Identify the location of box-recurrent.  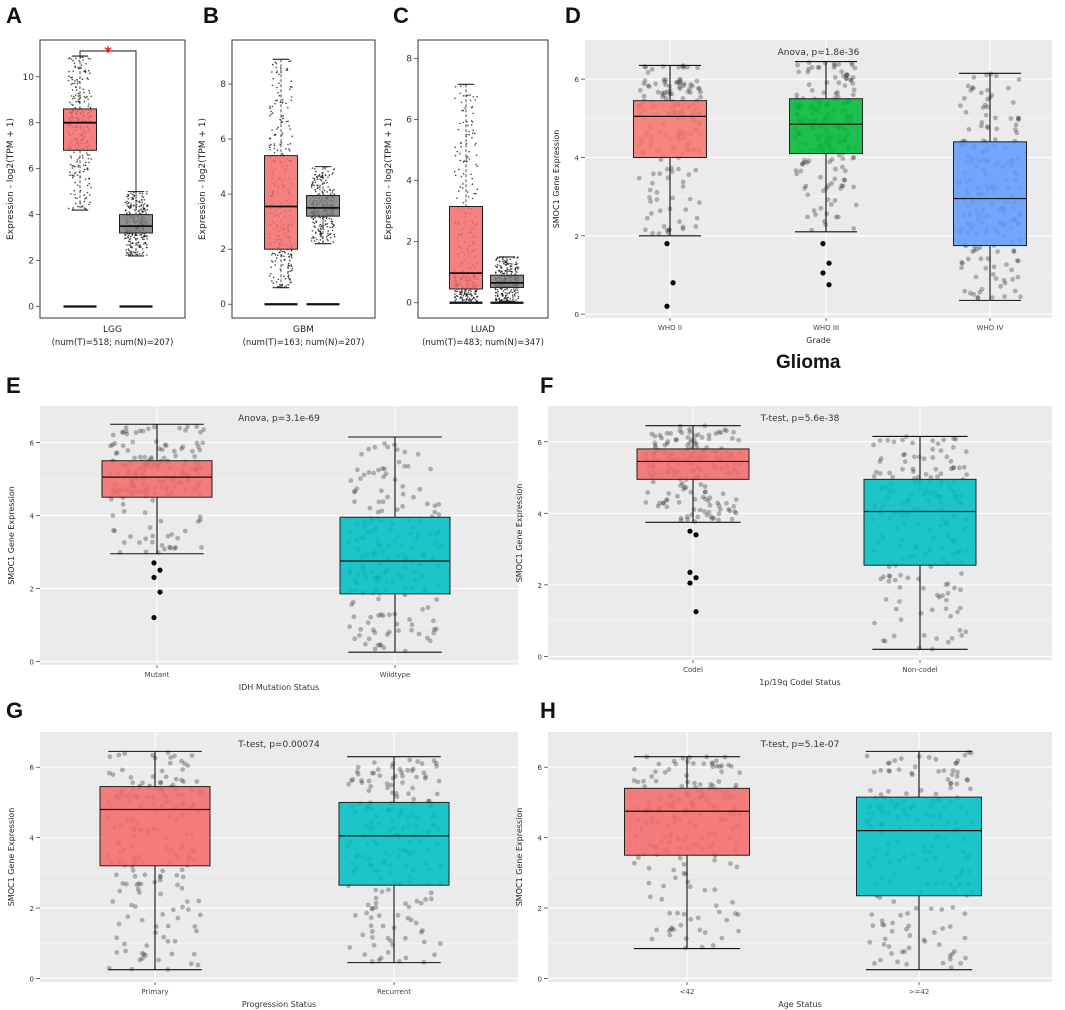
(394, 860).